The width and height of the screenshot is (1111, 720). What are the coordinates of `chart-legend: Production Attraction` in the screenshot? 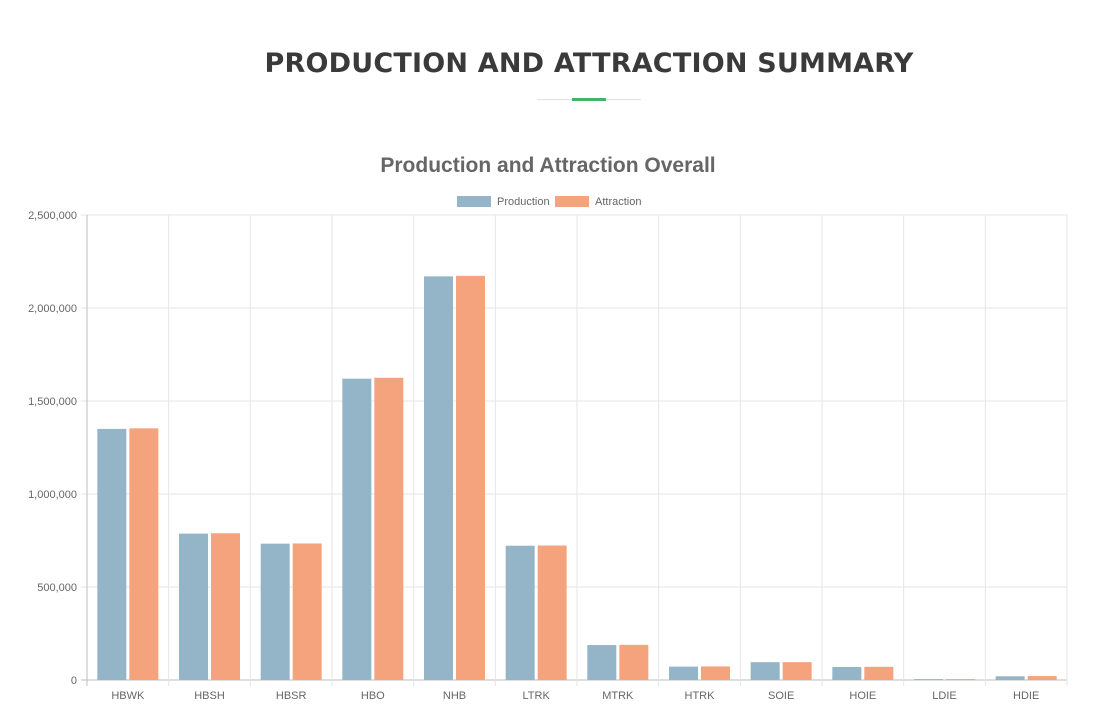 It's located at (549, 202).